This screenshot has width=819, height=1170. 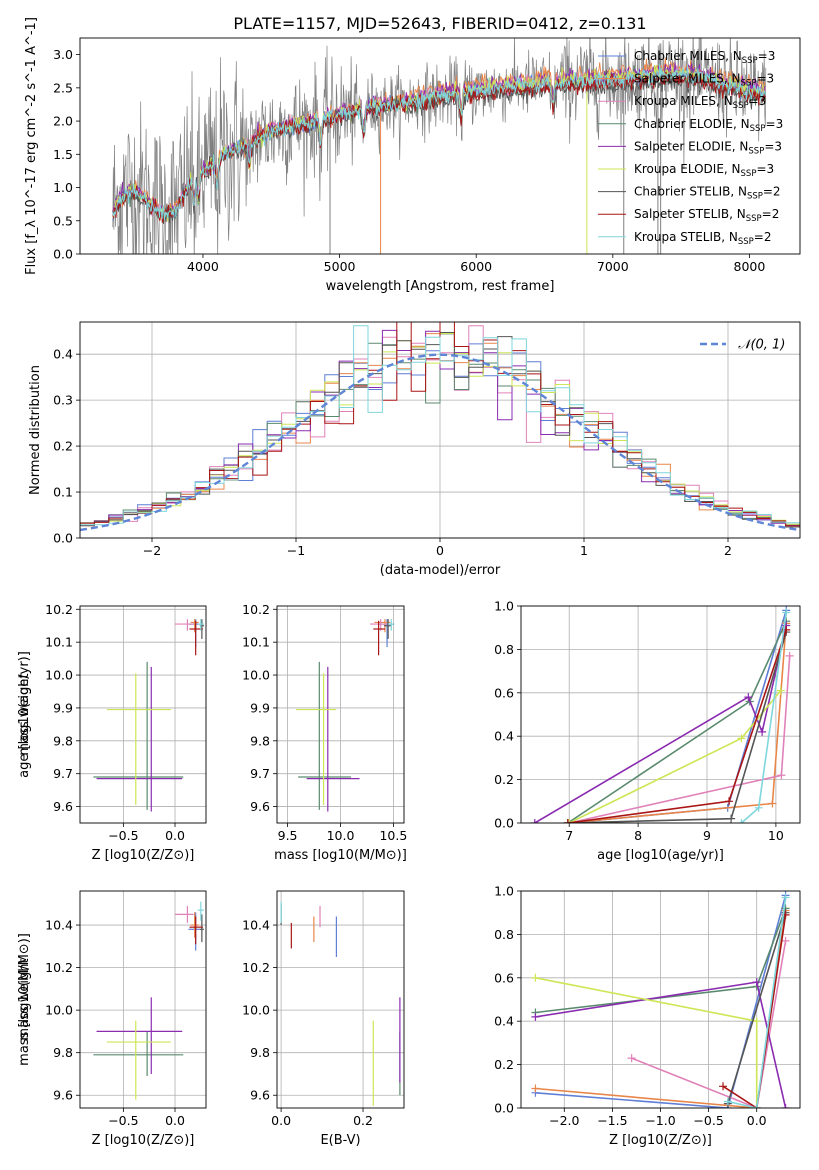 I want to click on legend-entry: Salpeter MILES, NSSP=3, so click(x=704, y=80).